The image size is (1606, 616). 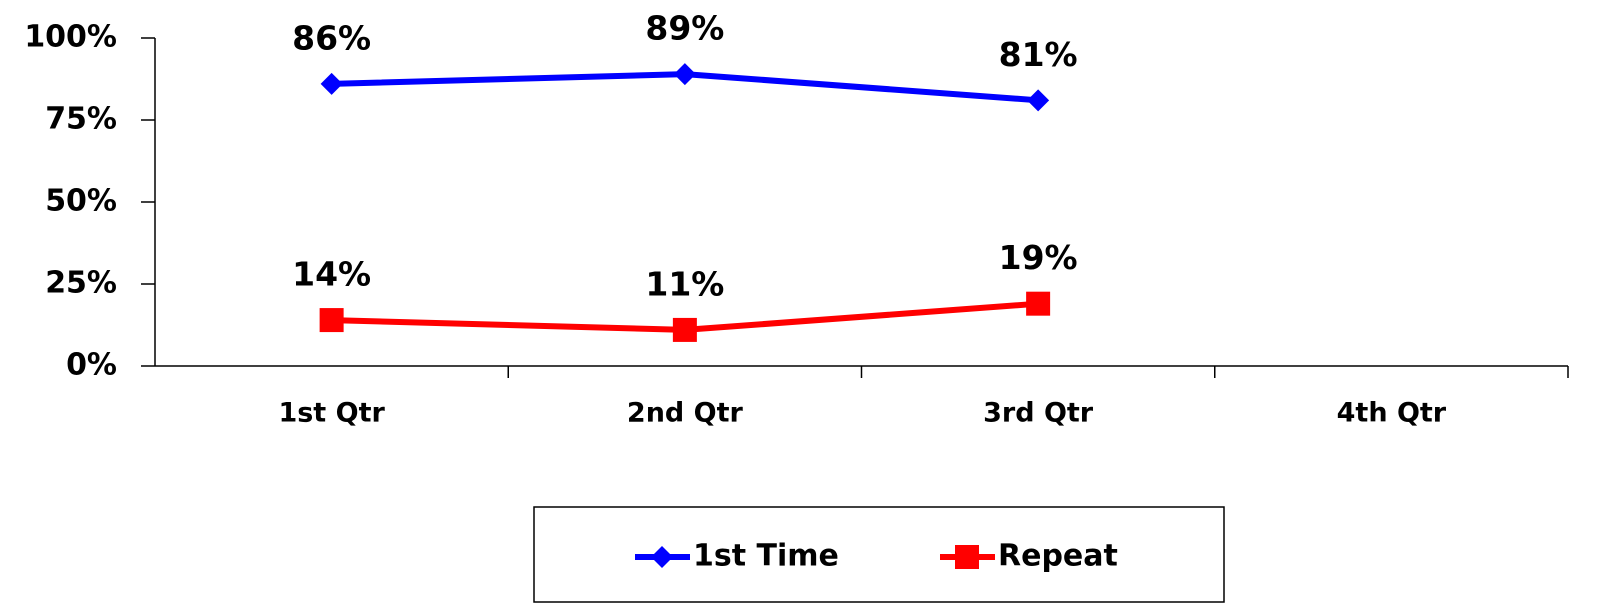 What do you see at coordinates (81, 201) in the screenshot?
I see `y-tick-label: 50%` at bounding box center [81, 201].